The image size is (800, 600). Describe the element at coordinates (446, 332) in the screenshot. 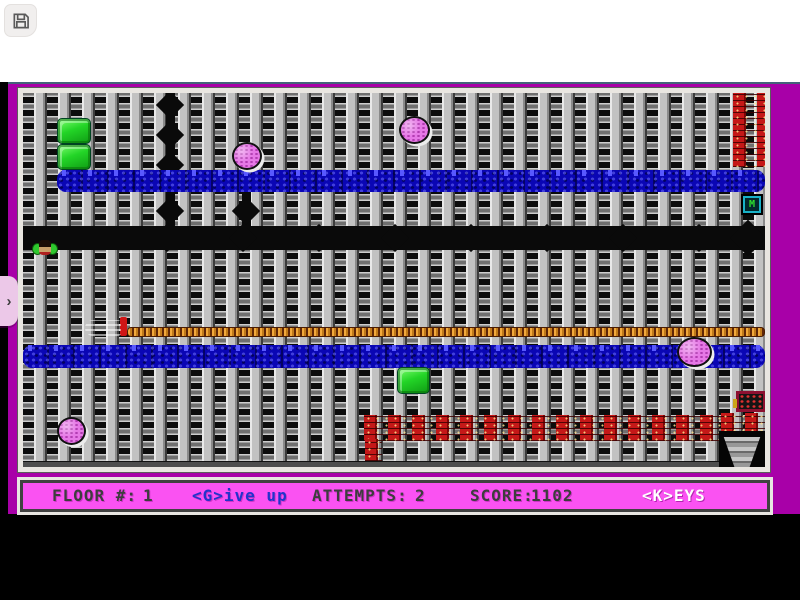

I see `coiled-rope` at that location.